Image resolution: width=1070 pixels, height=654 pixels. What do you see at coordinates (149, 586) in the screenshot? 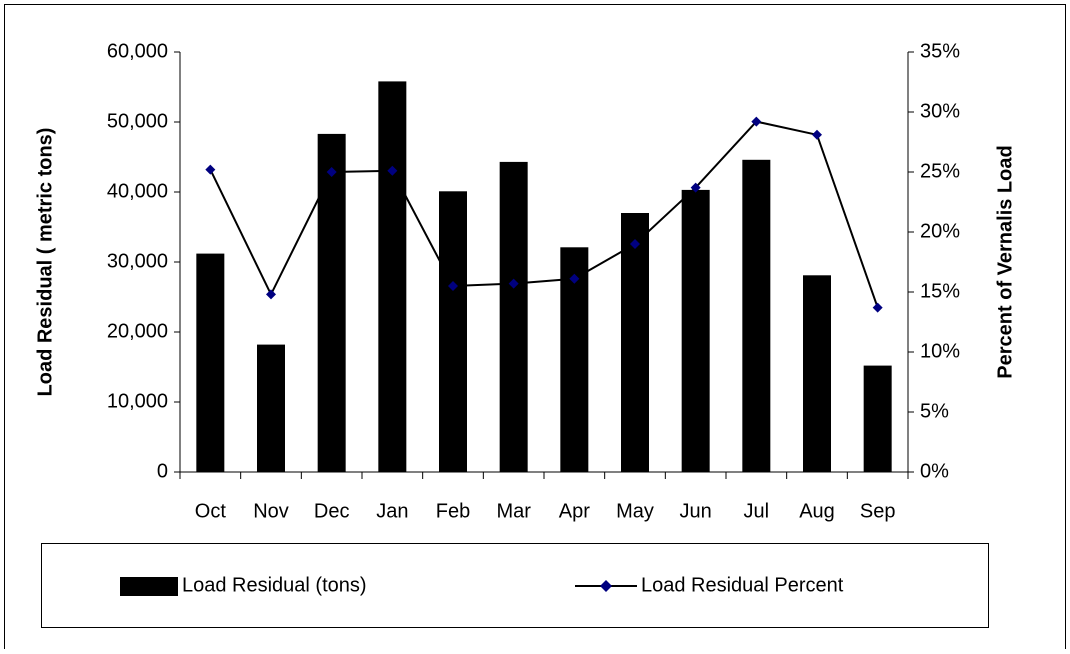
I see `legend-swatch` at bounding box center [149, 586].